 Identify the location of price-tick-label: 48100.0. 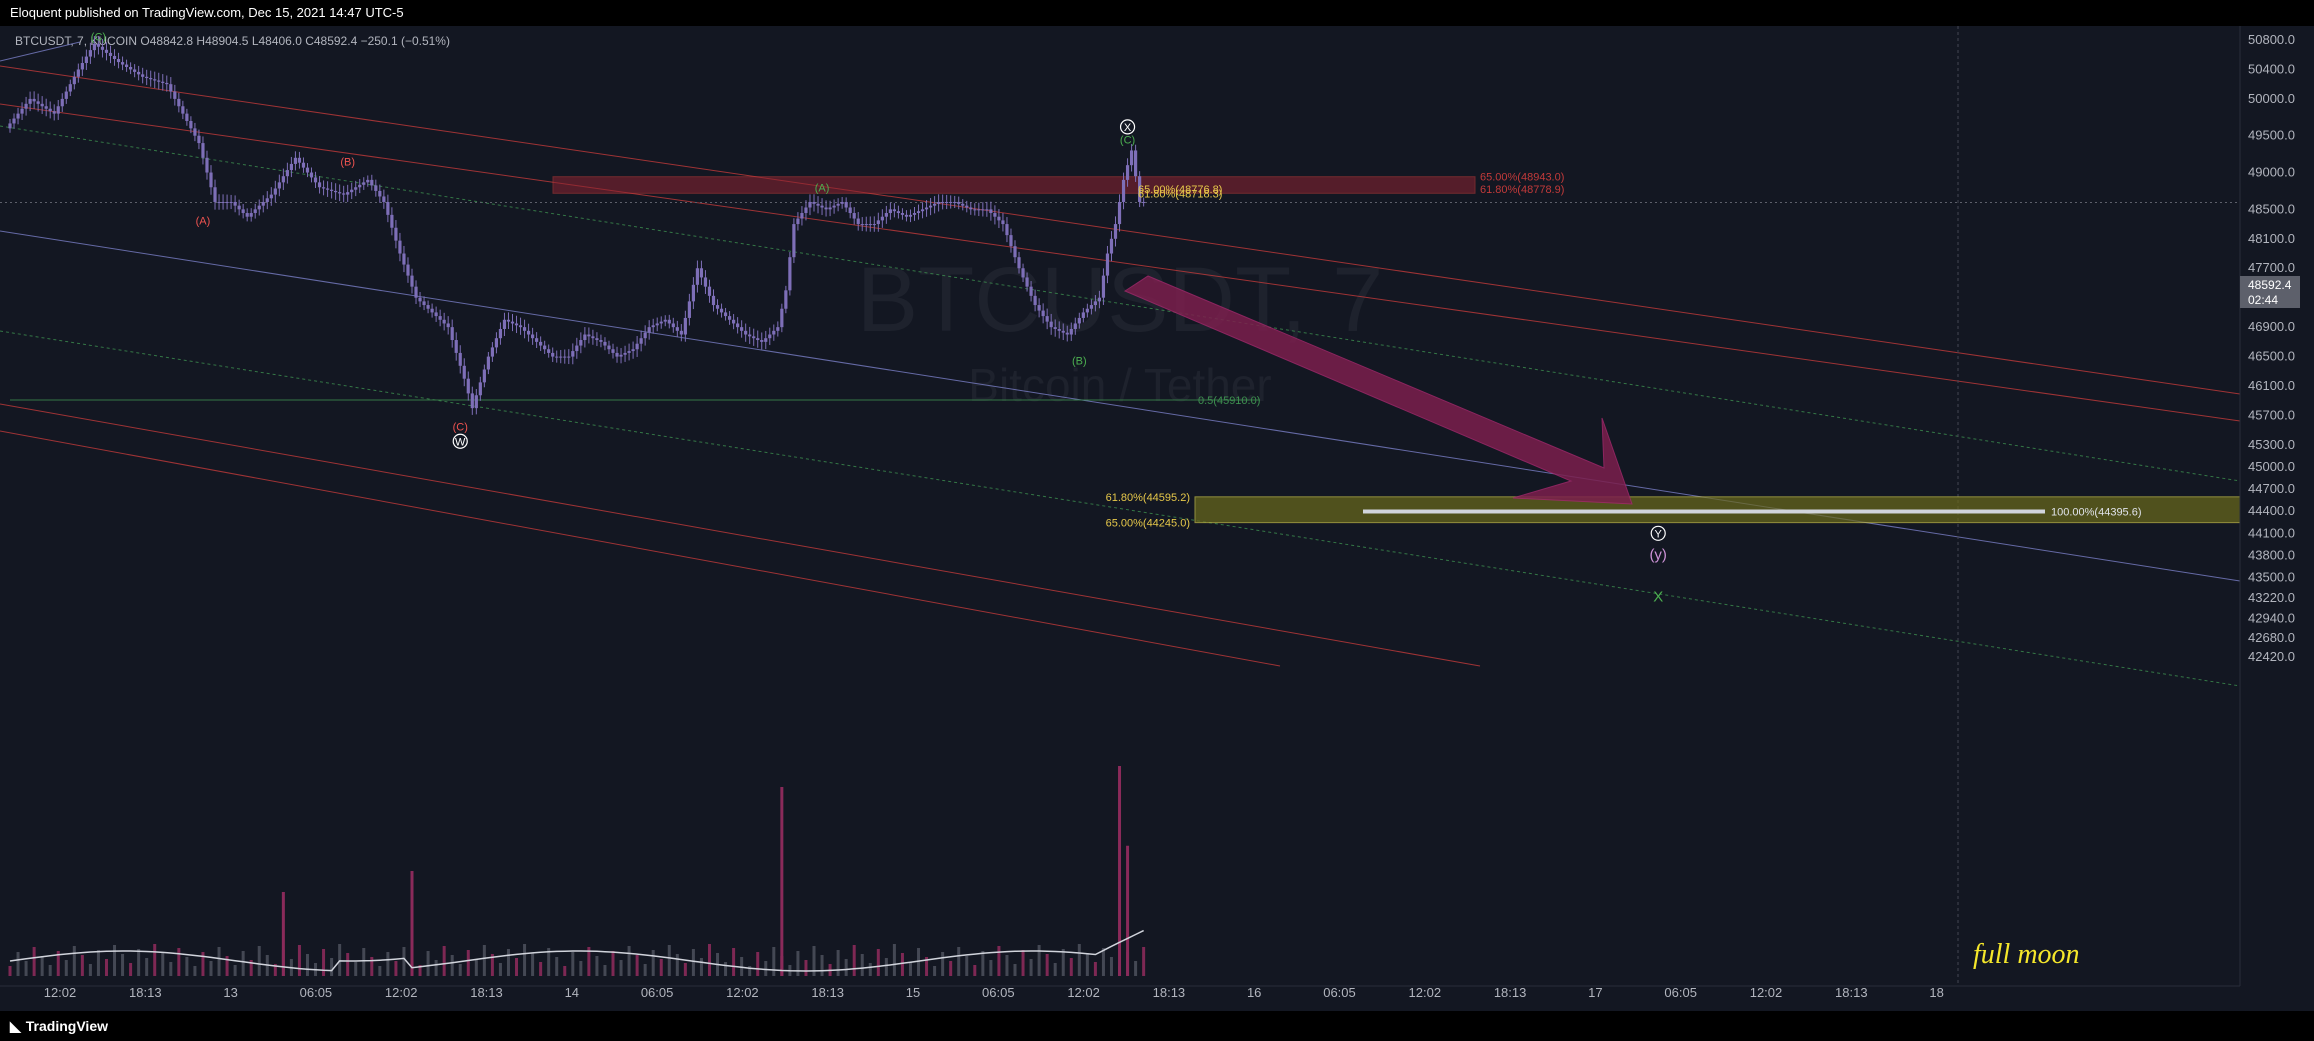
(2271, 238).